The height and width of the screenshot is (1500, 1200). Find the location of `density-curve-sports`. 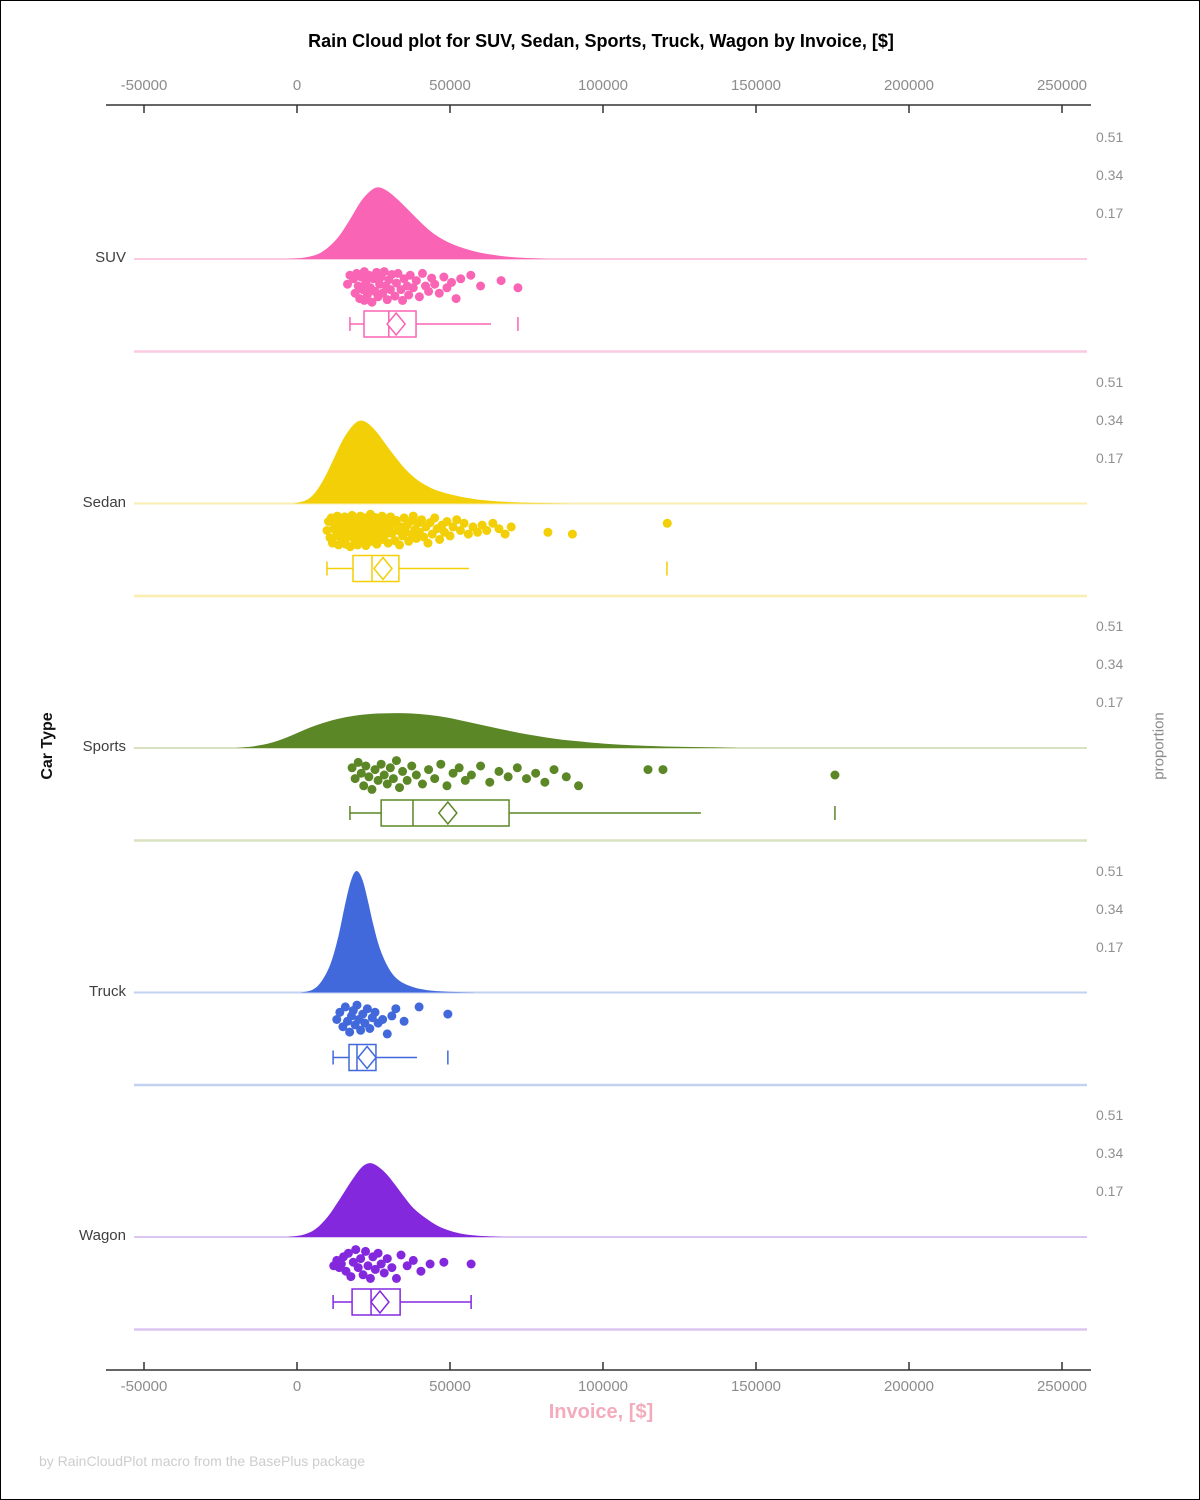

density-curve-sports is located at coordinates (488, 730).